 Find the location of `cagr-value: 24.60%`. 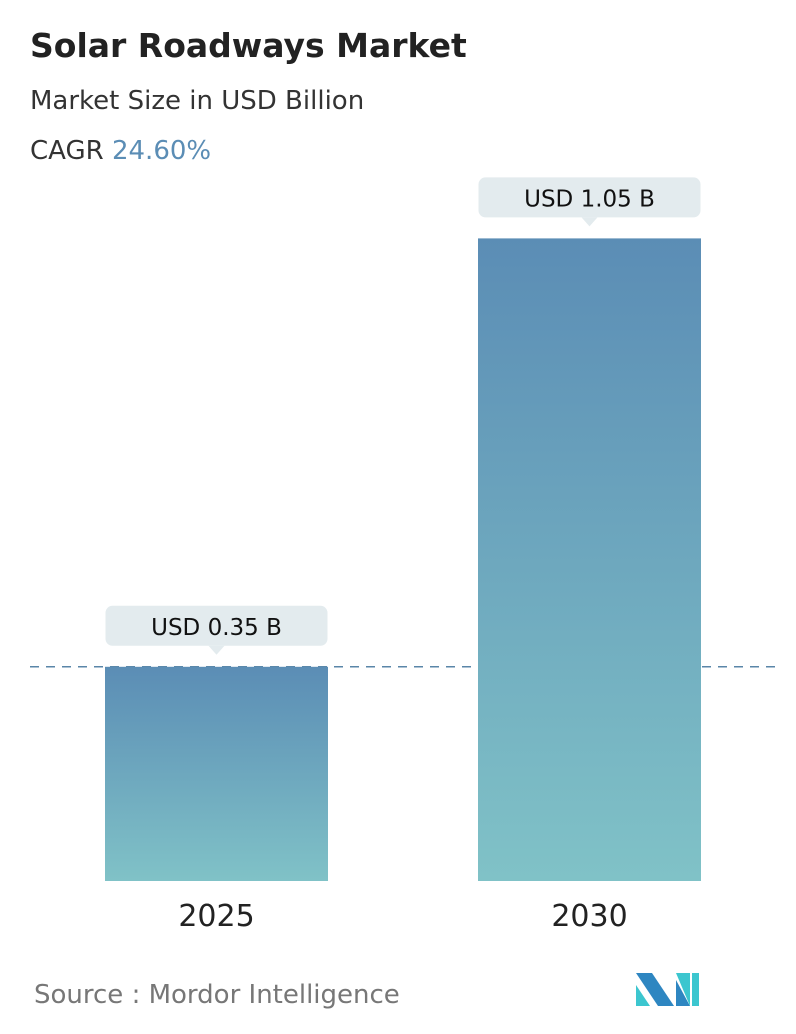

cagr-value: 24.60% is located at coordinates (161, 151).